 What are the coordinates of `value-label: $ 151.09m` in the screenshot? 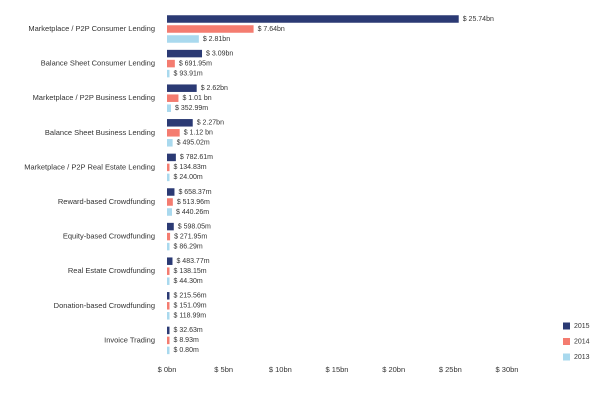 It's located at (190, 306).